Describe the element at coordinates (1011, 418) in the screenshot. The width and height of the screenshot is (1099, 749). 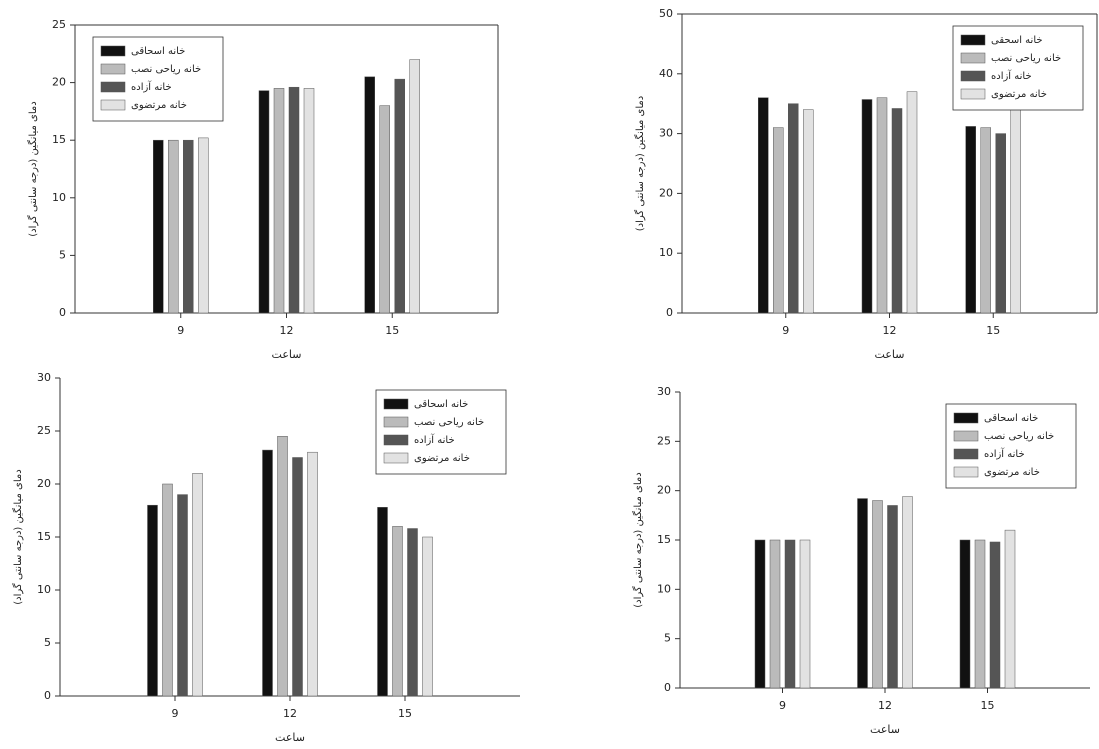
I see `legend-label: خانه اسحاقی` at that location.